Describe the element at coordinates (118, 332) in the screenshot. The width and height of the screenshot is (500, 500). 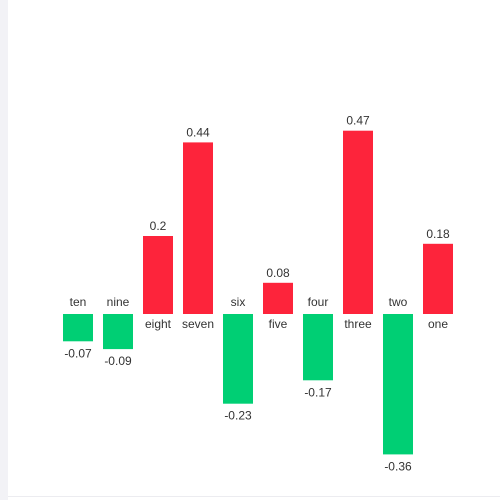
I see `bar-nine` at that location.